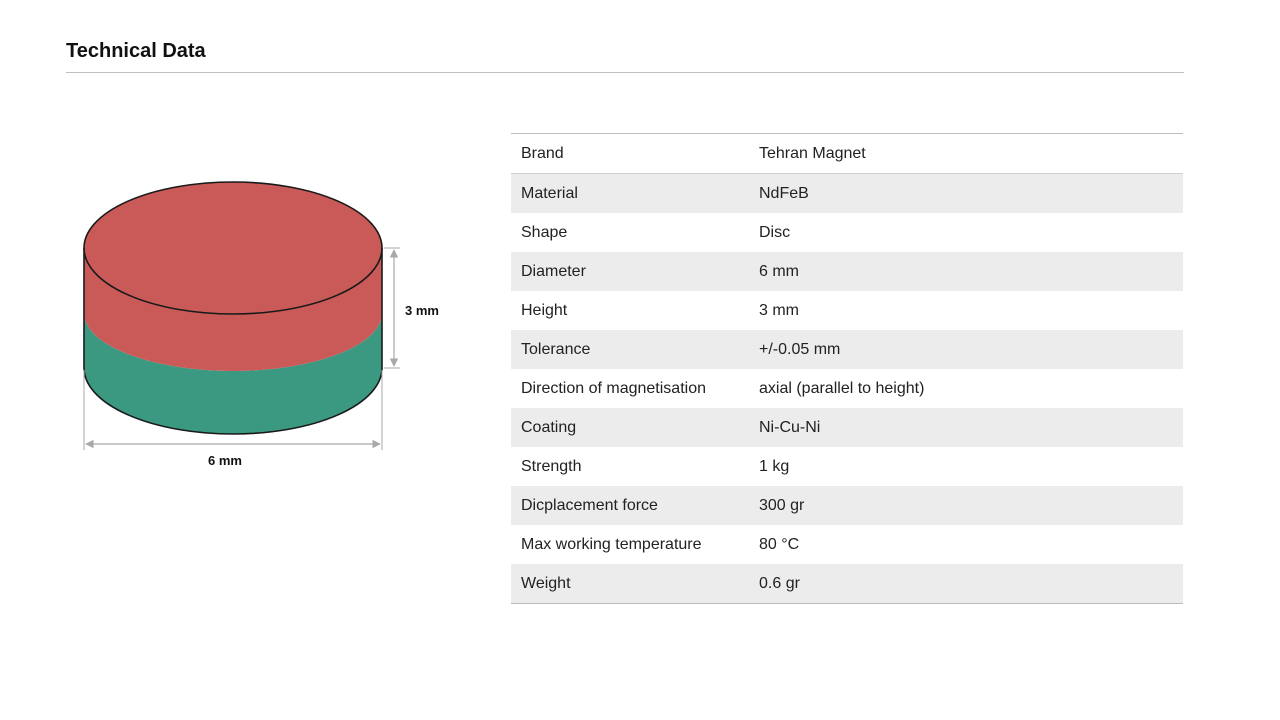 Image resolution: width=1280 pixels, height=720 pixels. What do you see at coordinates (136, 51) in the screenshot?
I see `page-title: Technical Data` at bounding box center [136, 51].